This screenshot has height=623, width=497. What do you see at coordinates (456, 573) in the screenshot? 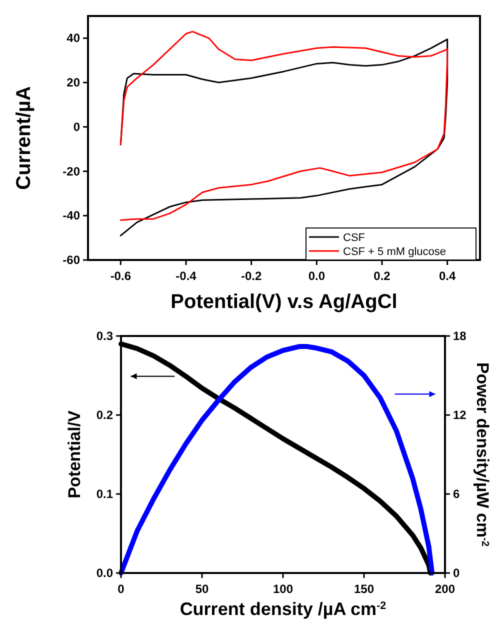
I see `y2-tick-label: 0` at bounding box center [456, 573].